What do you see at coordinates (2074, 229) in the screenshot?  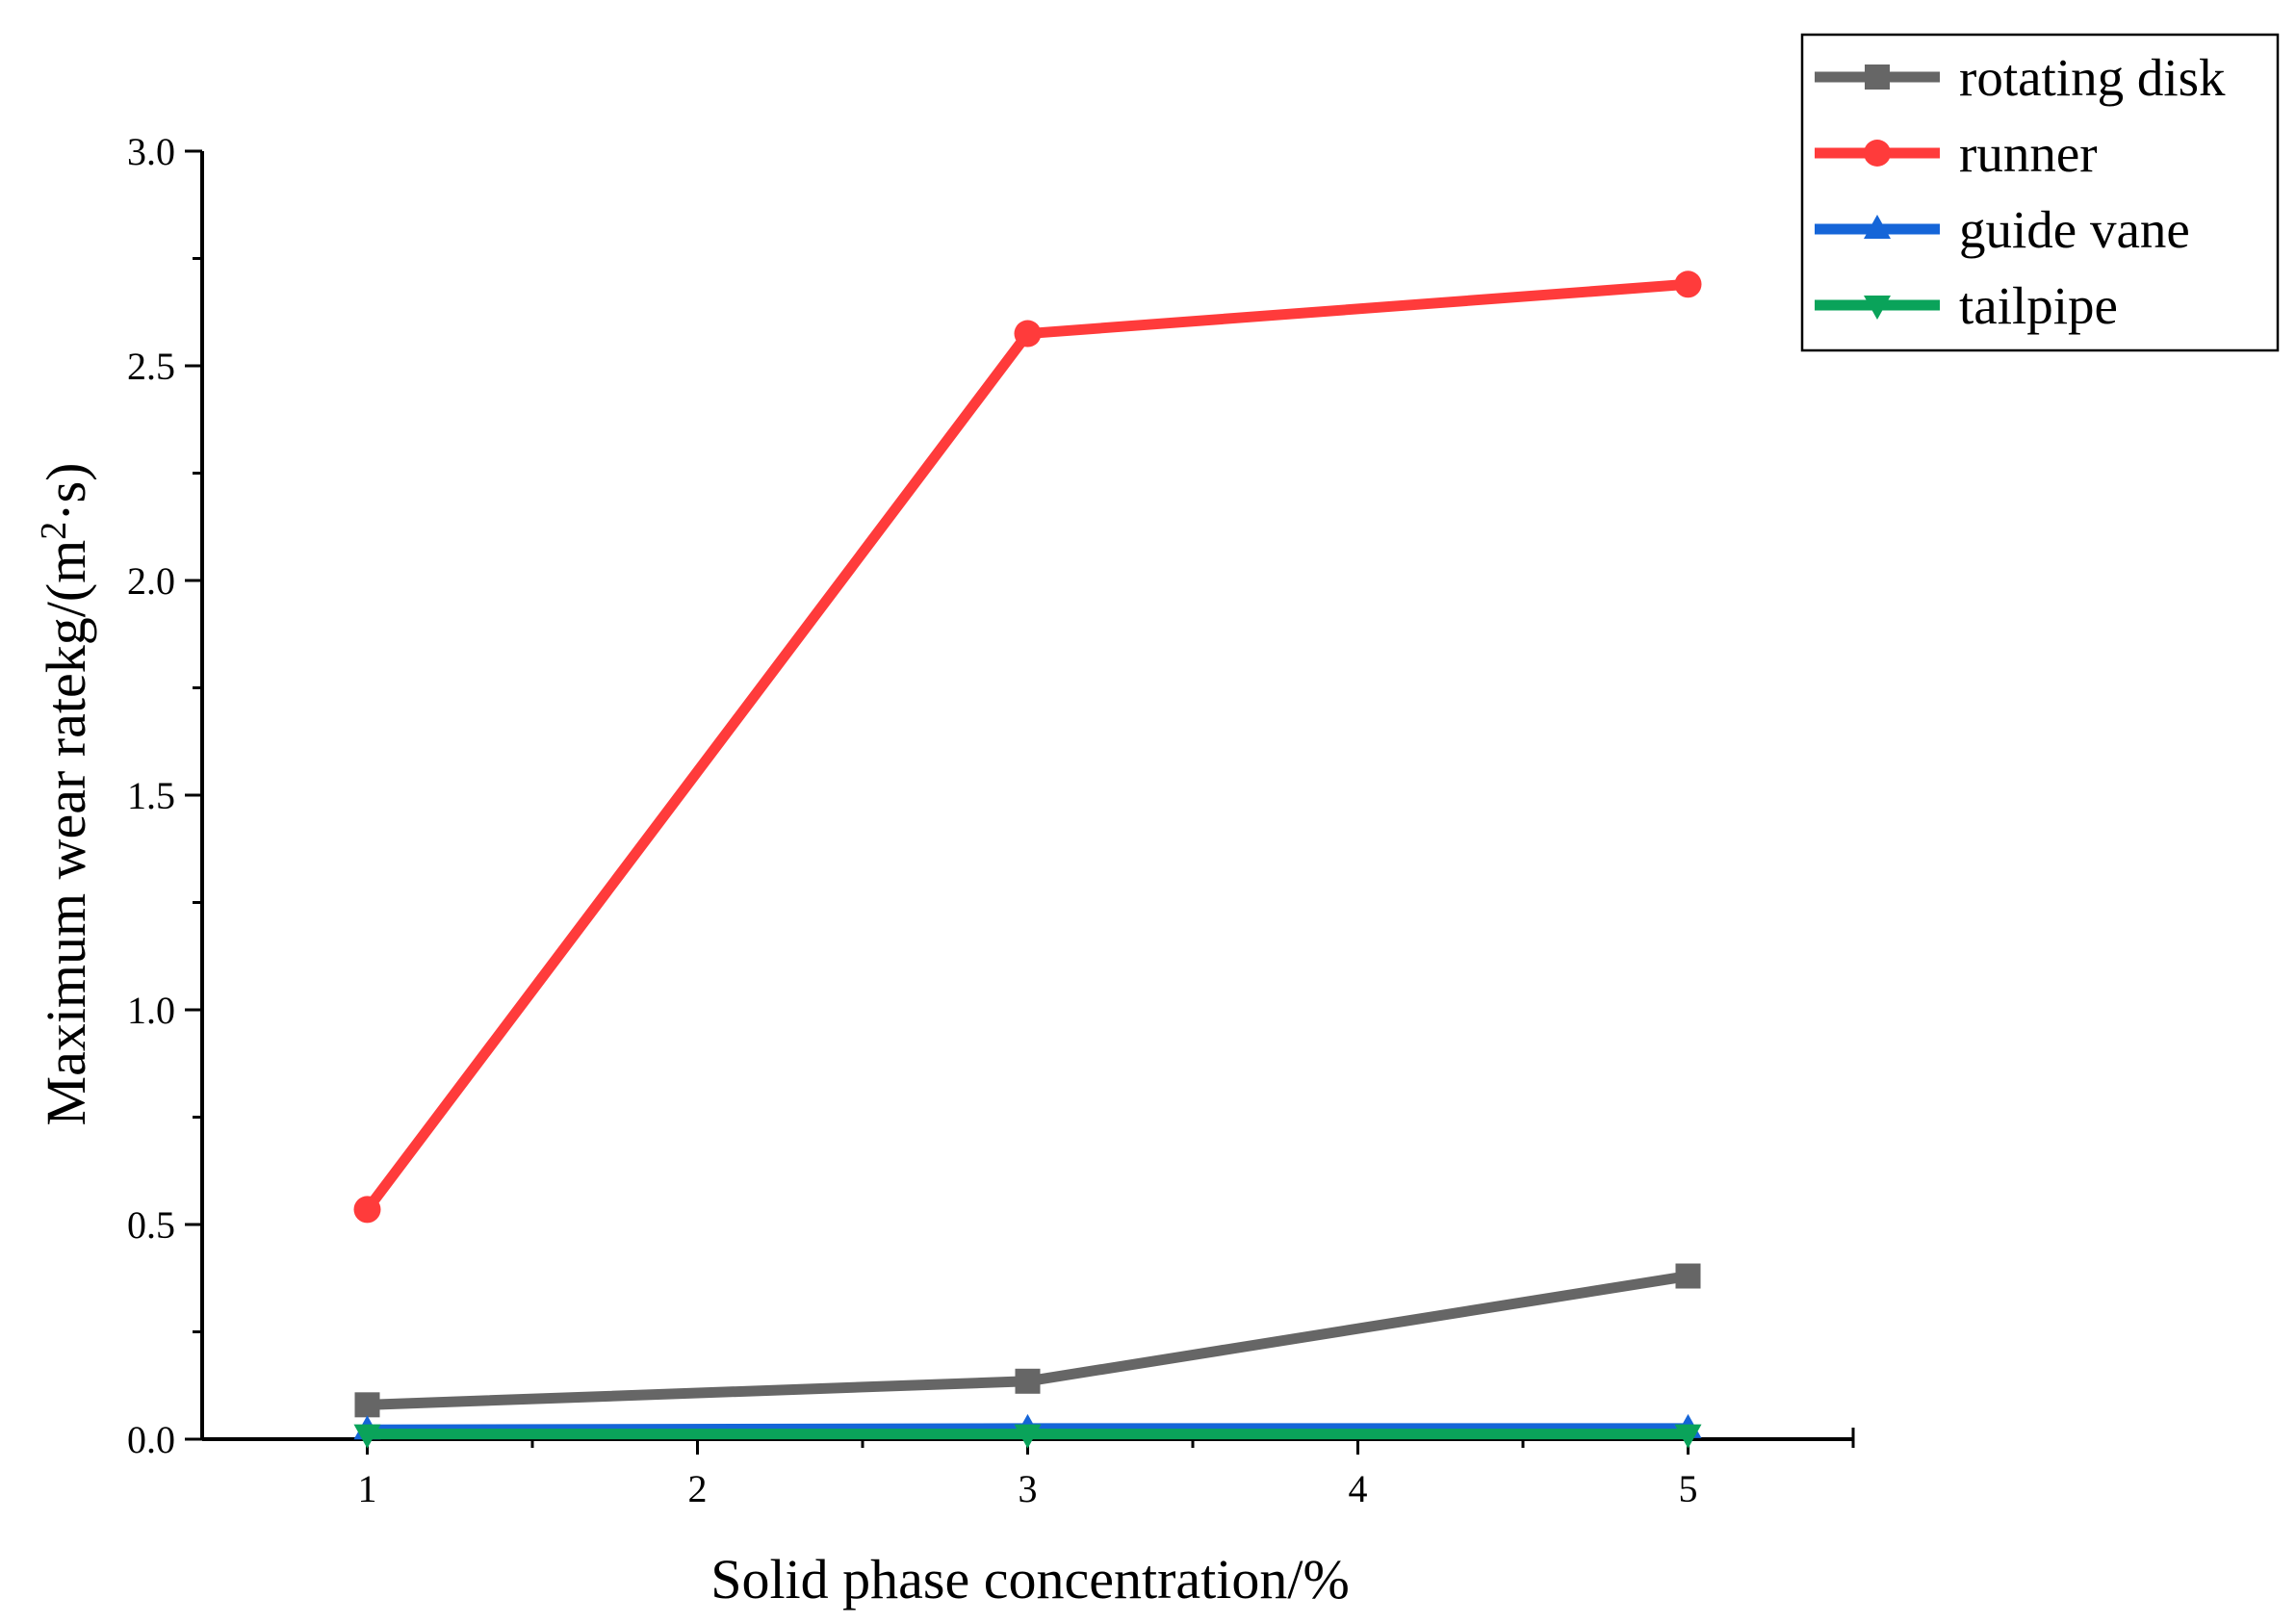 I see `legend-label: guide vane` at bounding box center [2074, 229].